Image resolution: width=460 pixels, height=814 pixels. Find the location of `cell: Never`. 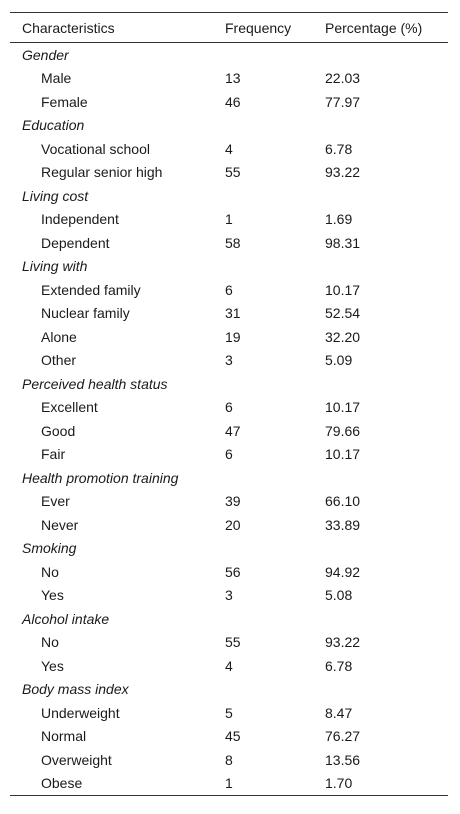

cell: Never is located at coordinates (60, 524).